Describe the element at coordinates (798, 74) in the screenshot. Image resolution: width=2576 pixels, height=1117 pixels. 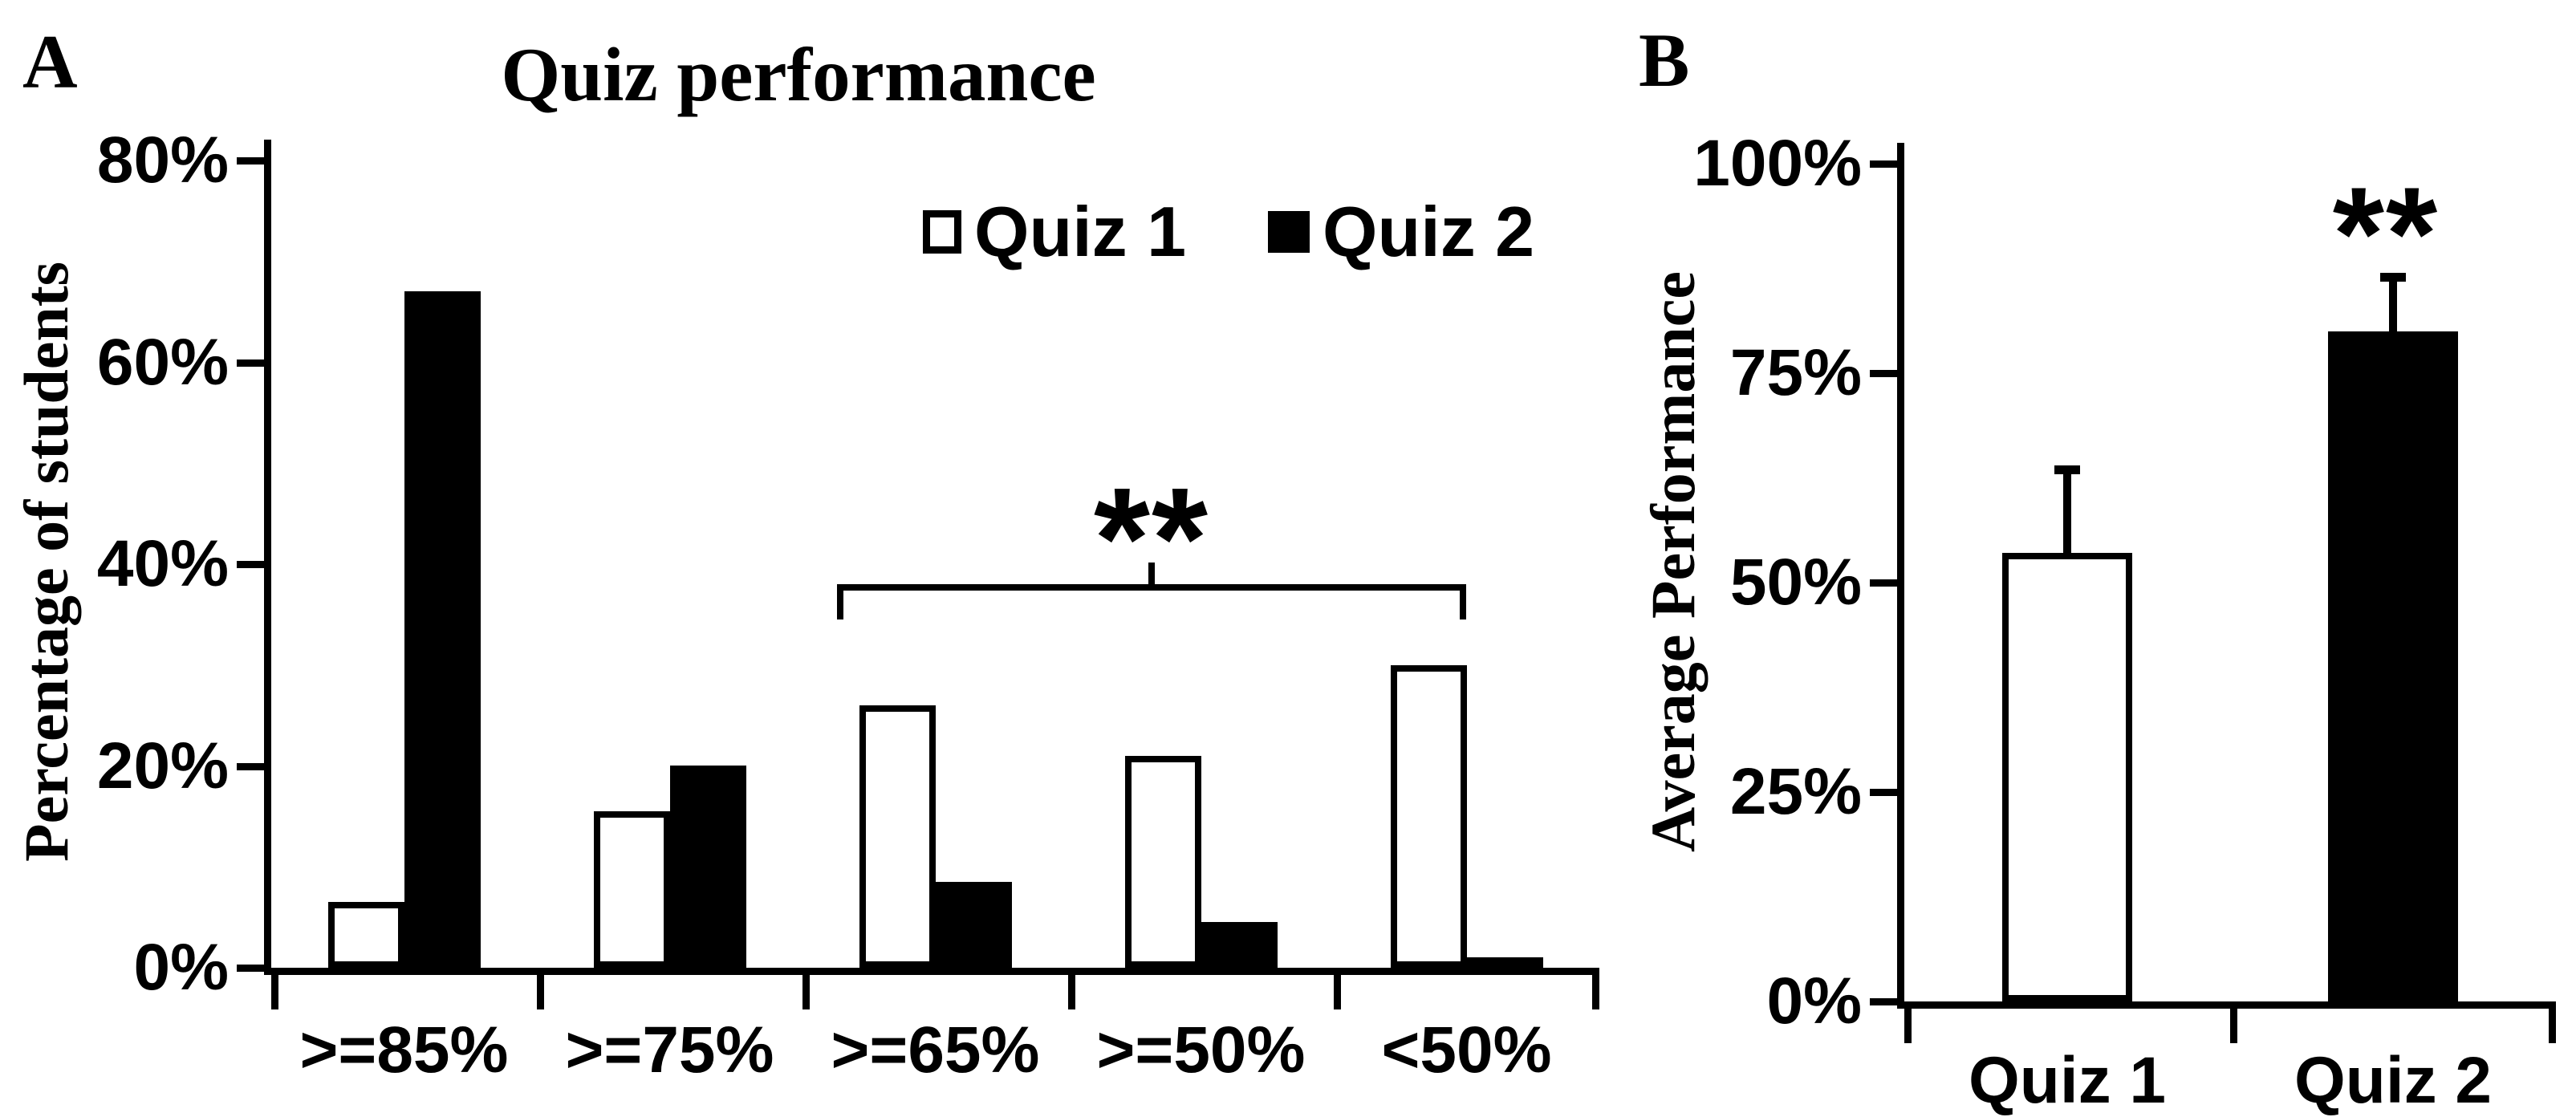
I see `panel-a-title: Quiz performance` at that location.